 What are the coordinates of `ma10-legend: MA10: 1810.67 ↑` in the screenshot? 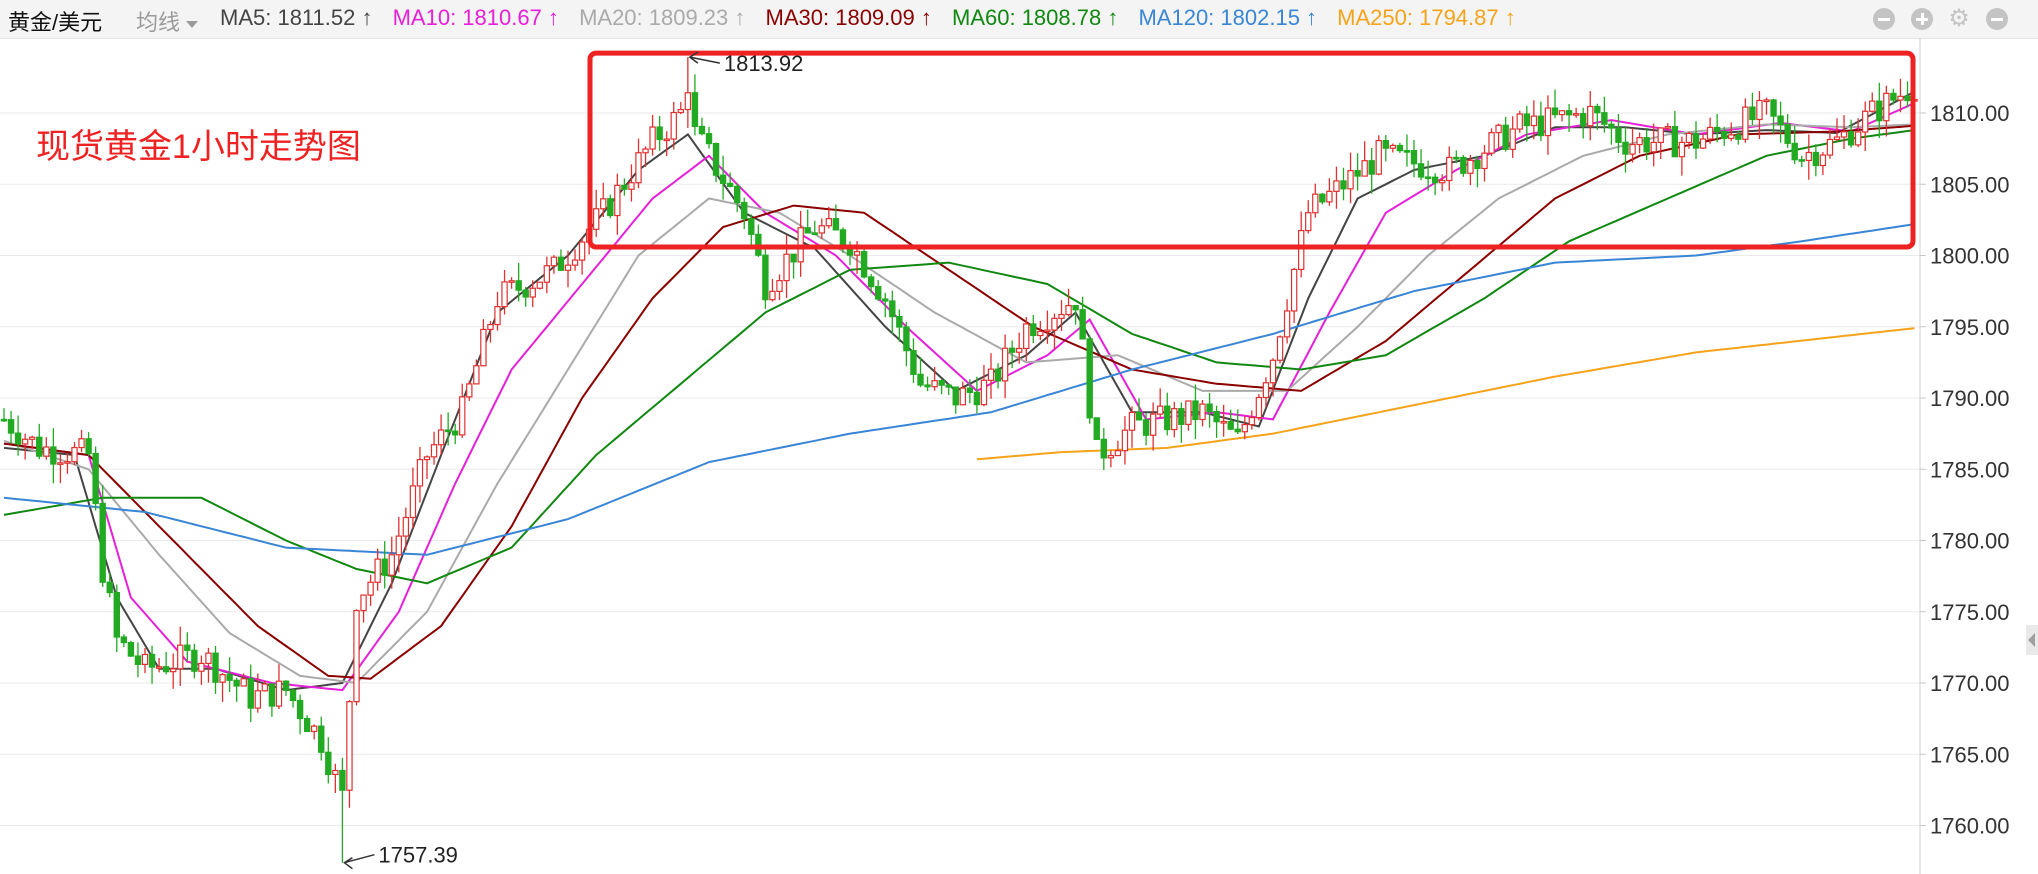 It's located at (475, 17).